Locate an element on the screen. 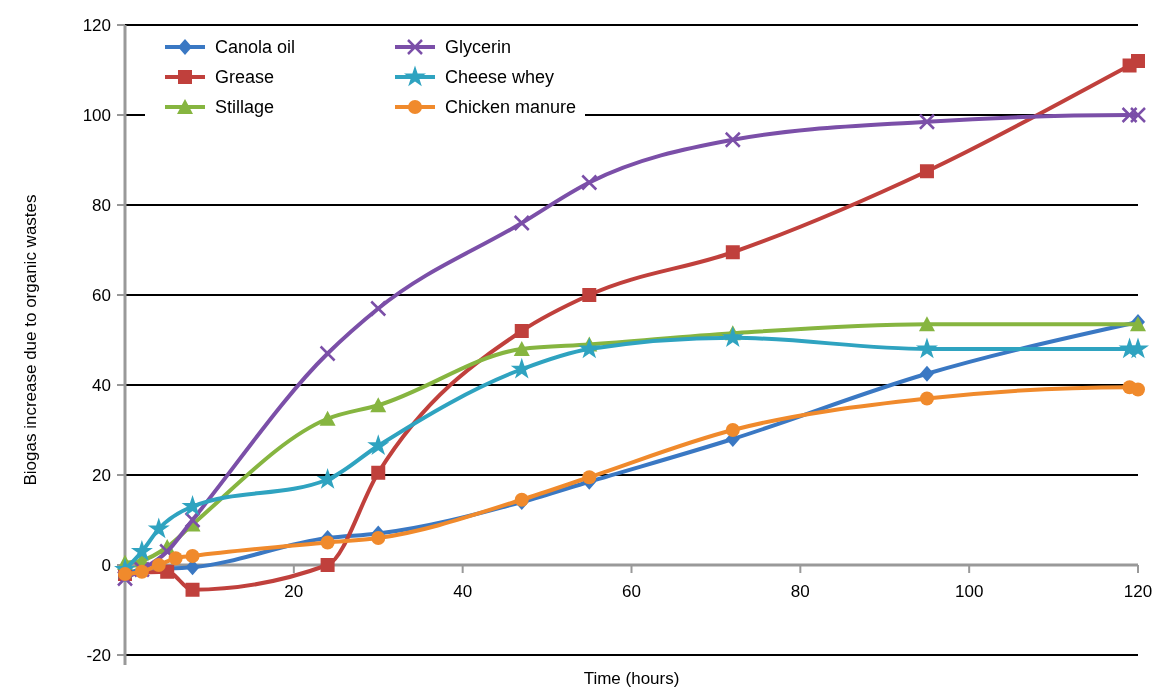 The width and height of the screenshot is (1167, 692). y-tick-label: 20 is located at coordinates (101, 475).